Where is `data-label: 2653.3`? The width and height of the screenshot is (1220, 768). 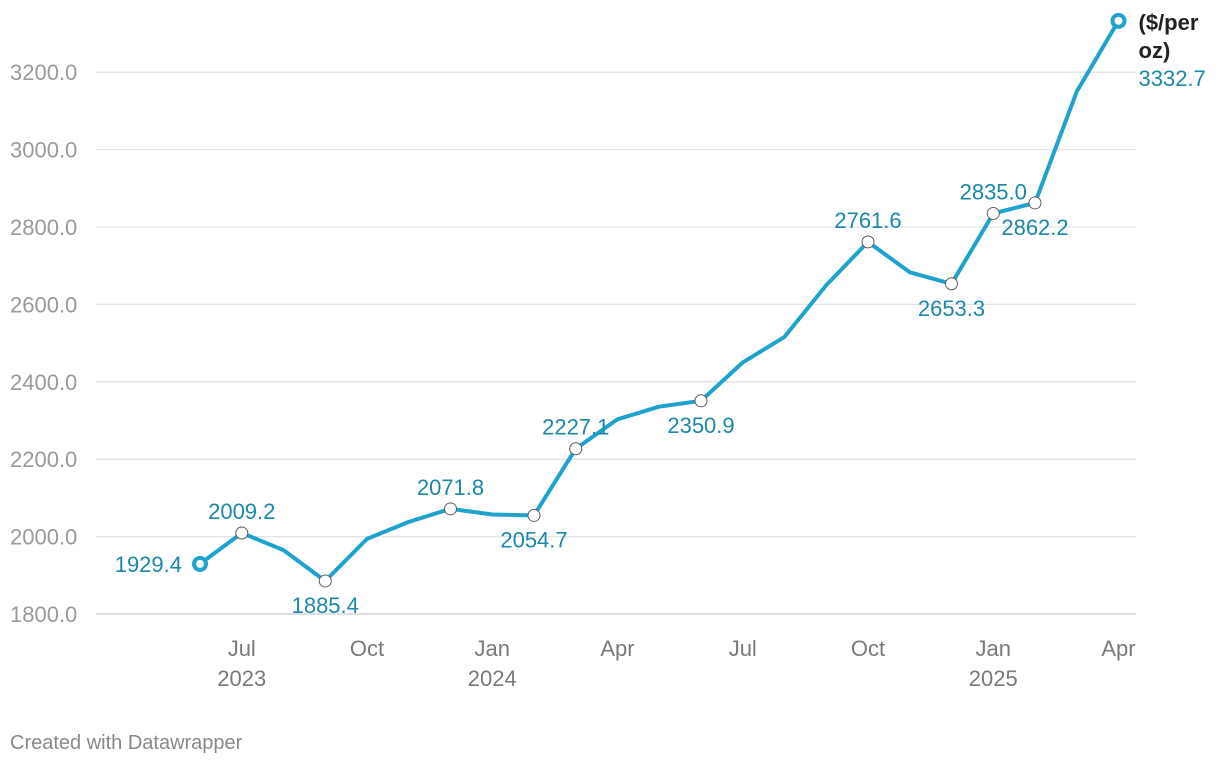
data-label: 2653.3 is located at coordinates (951, 308).